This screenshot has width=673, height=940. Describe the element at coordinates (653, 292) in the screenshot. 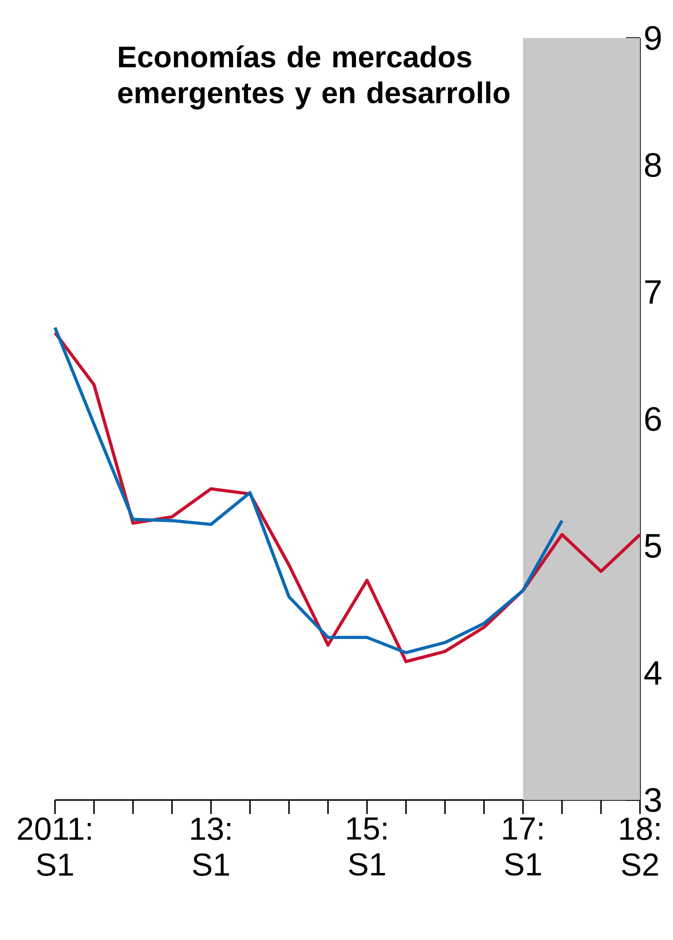

I see `y-tick-label: 7` at that location.